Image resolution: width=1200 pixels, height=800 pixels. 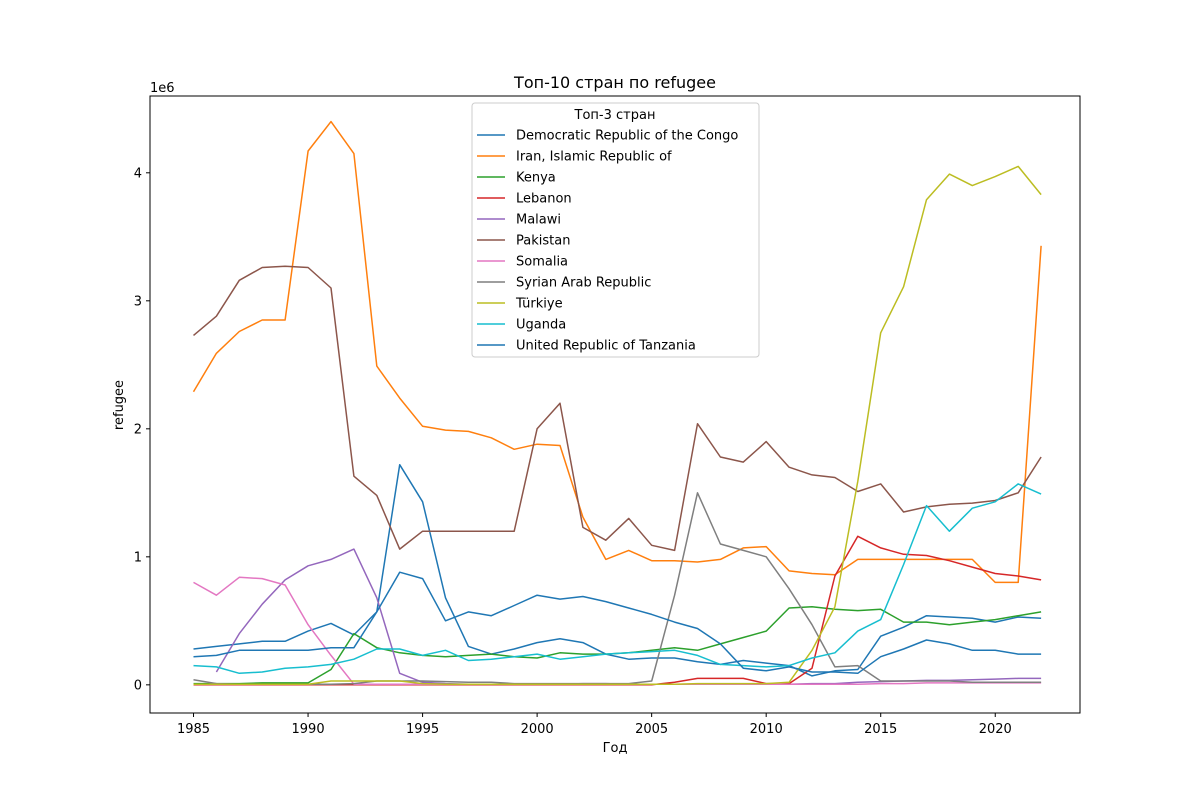 I want to click on y-tick-label: 2, so click(x=138, y=429).